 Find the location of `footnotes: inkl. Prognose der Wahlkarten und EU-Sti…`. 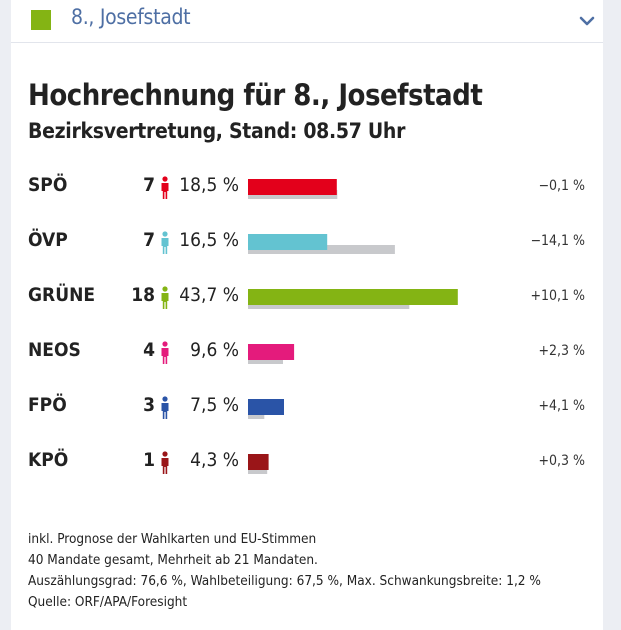

footnotes: inkl. Prognose der Wahlkarten und EU-Sti… is located at coordinates (313, 571).